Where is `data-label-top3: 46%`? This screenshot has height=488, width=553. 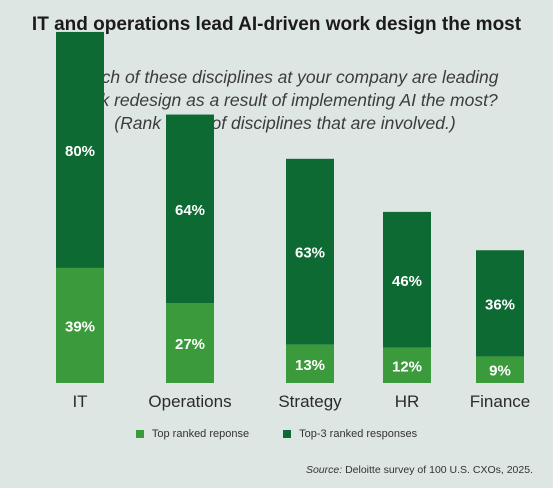 data-label-top3: 46% is located at coordinates (407, 281).